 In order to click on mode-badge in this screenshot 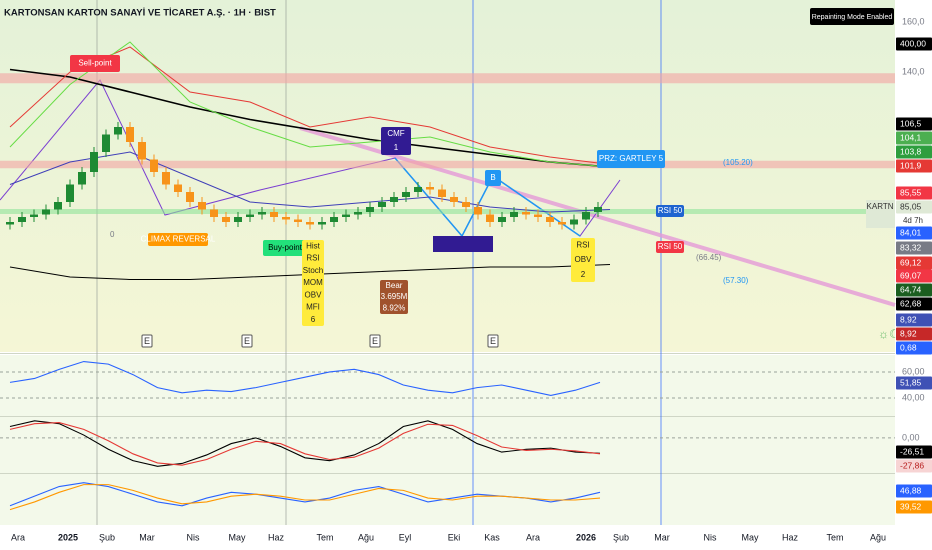, I will do `click(852, 16)`.